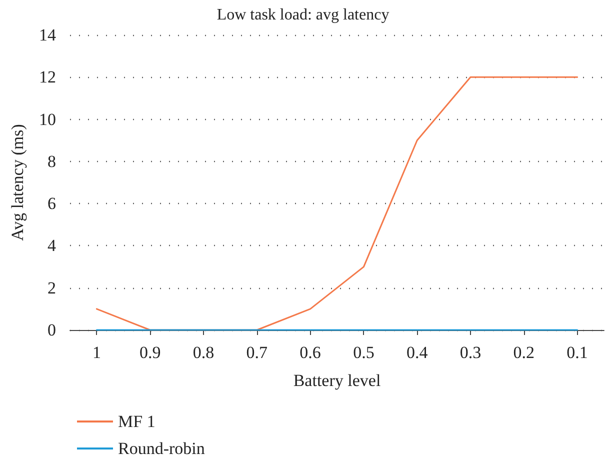 The width and height of the screenshot is (606, 466). What do you see at coordinates (310, 352) in the screenshot?
I see `x-tick-label: 0.6` at bounding box center [310, 352].